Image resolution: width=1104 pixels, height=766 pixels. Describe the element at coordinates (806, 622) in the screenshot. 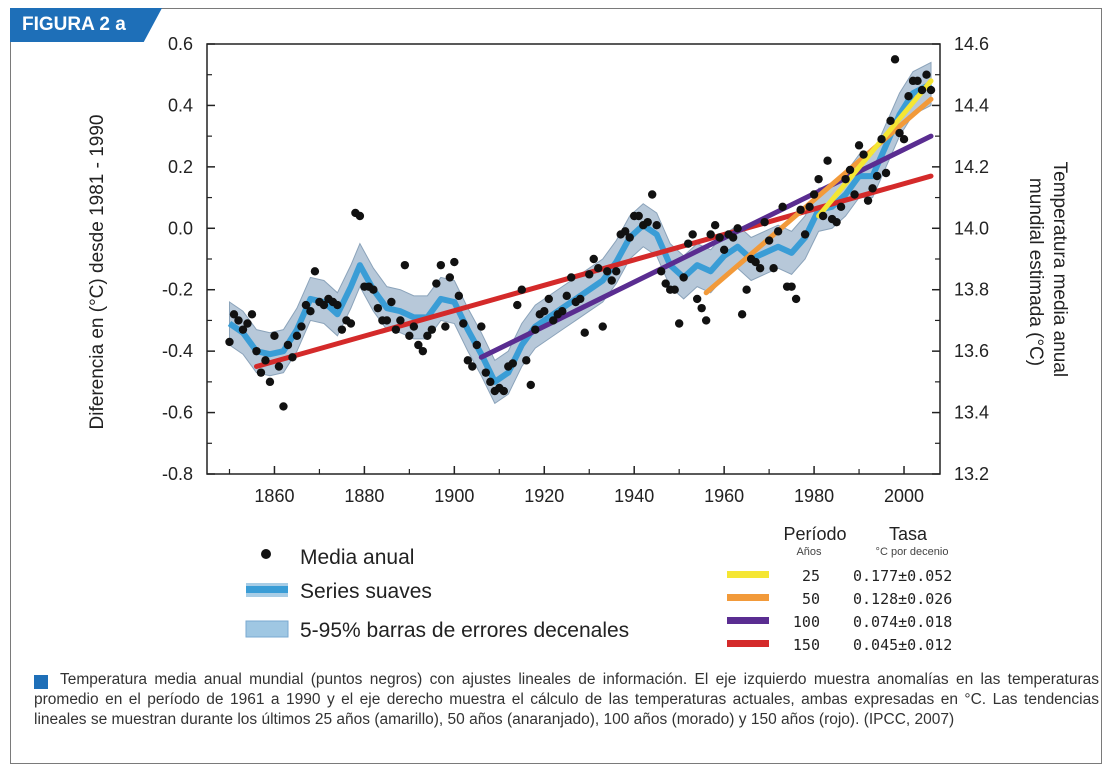

I see `rate-years-100: 100` at that location.